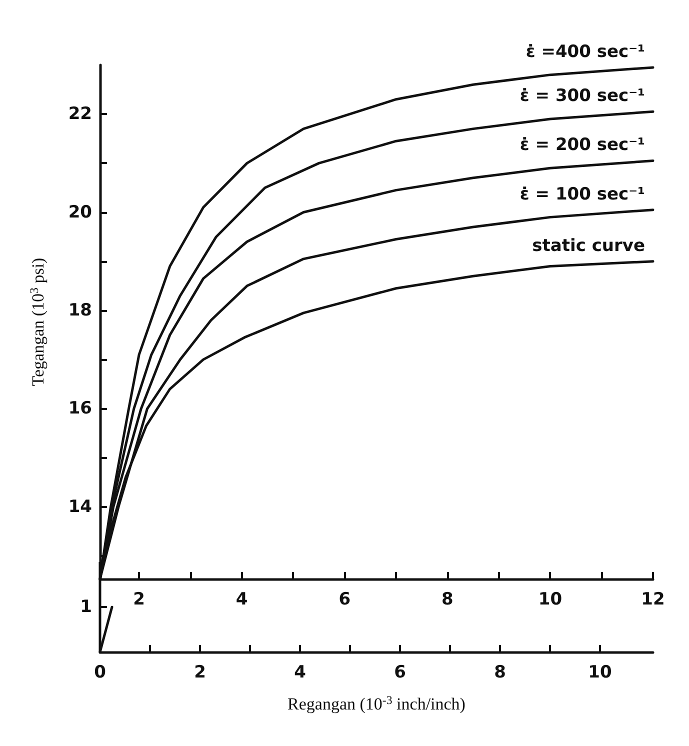  I want to click on y-tick-label: 16, so click(80, 408).